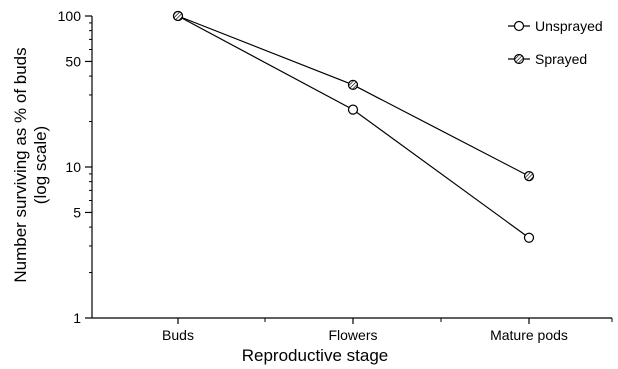 Image resolution: width=618 pixels, height=369 pixels. I want to click on y-tick-label: 10, so click(73, 167).